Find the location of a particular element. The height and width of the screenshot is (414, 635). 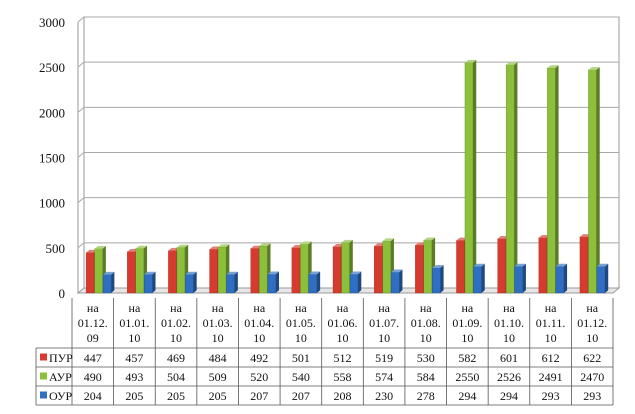

table-cell: 2550 is located at coordinates (467, 377).